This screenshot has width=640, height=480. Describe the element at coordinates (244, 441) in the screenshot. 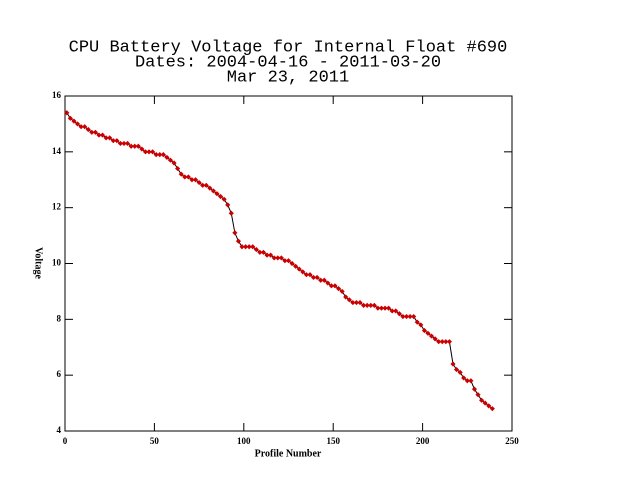

I see `x-tick-label: 100` at that location.